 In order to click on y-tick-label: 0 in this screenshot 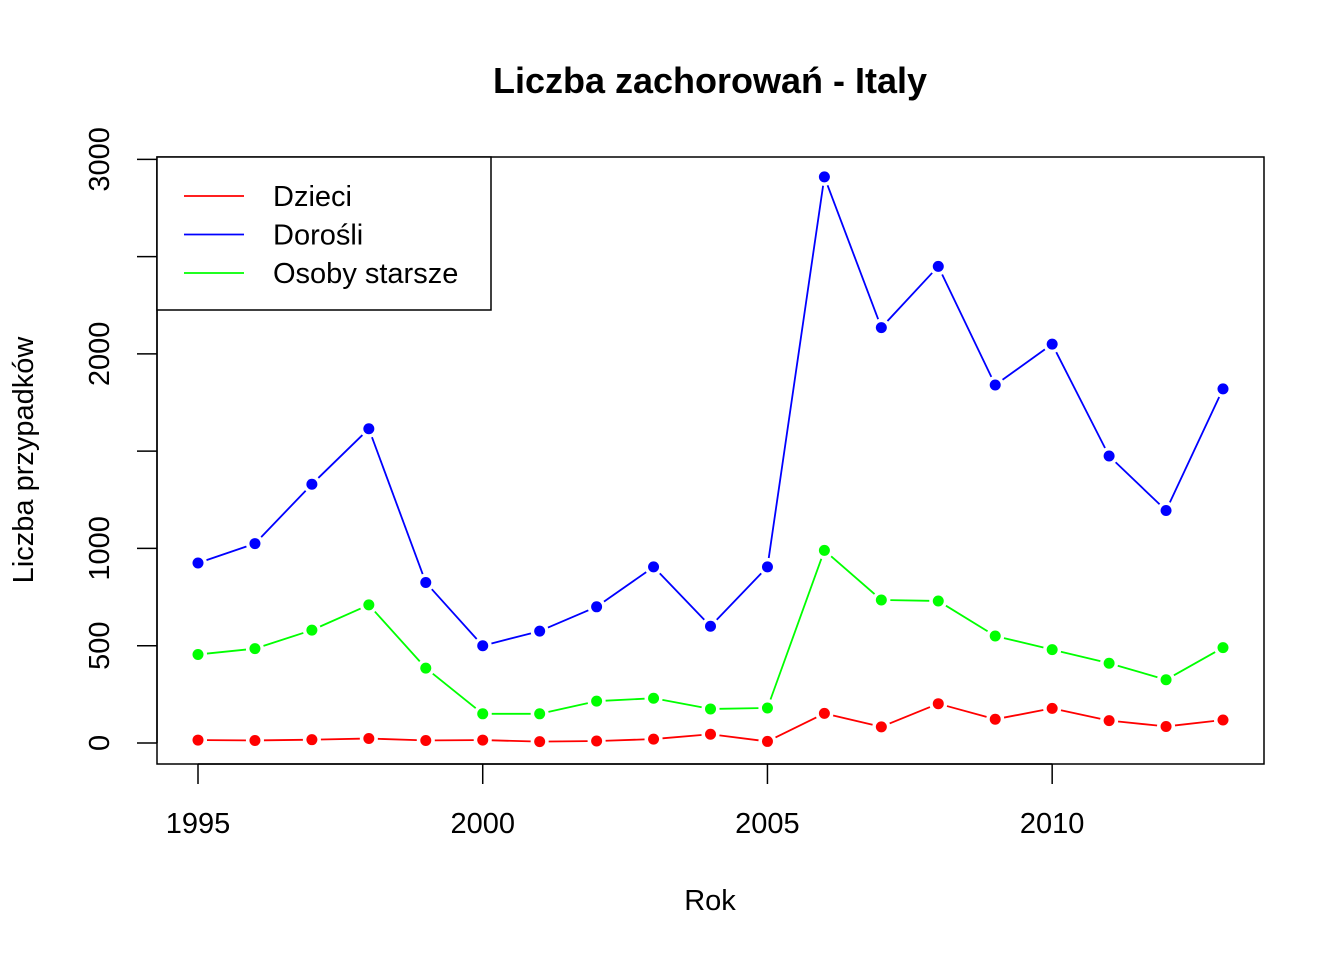, I will do `click(100, 743)`.